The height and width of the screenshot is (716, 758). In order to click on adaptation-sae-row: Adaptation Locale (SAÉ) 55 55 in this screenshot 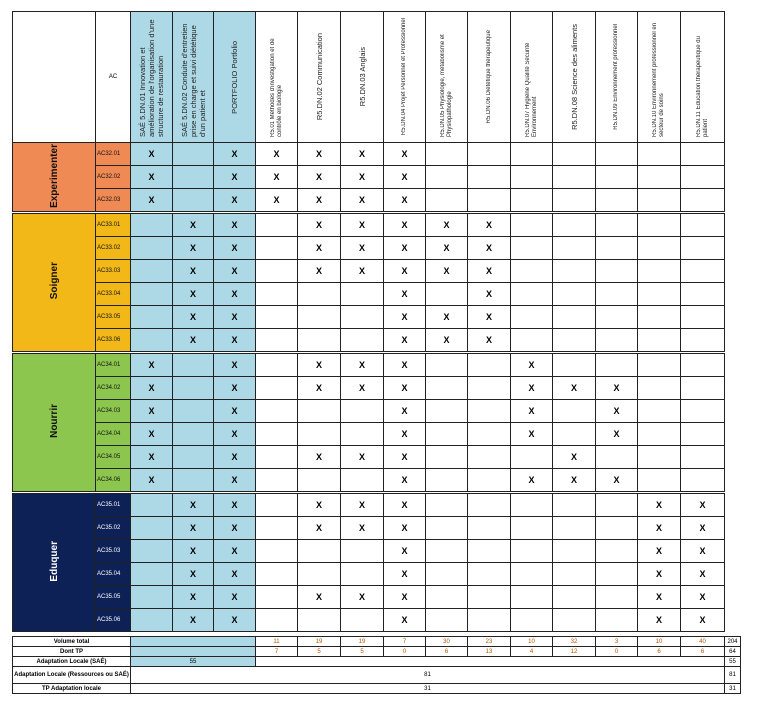, I will do `click(376, 661)`.